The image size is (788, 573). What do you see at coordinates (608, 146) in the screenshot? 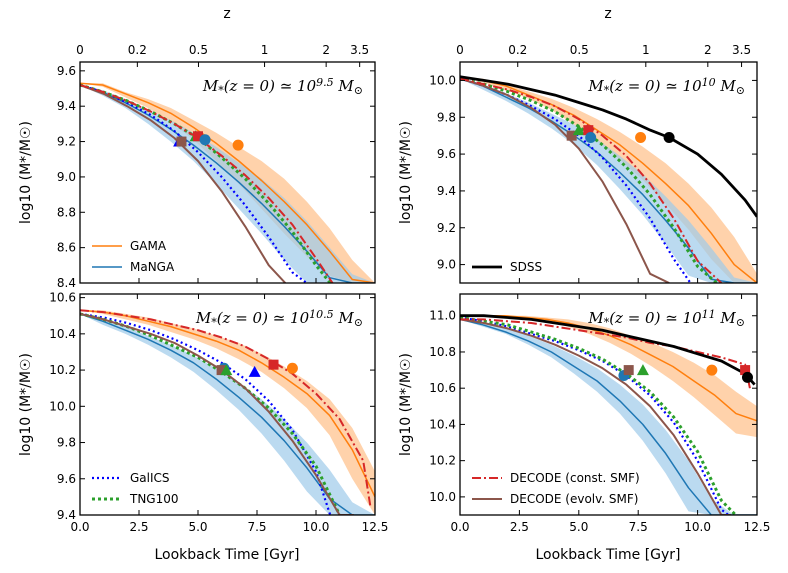
I see `sdss-line` at bounding box center [608, 146].